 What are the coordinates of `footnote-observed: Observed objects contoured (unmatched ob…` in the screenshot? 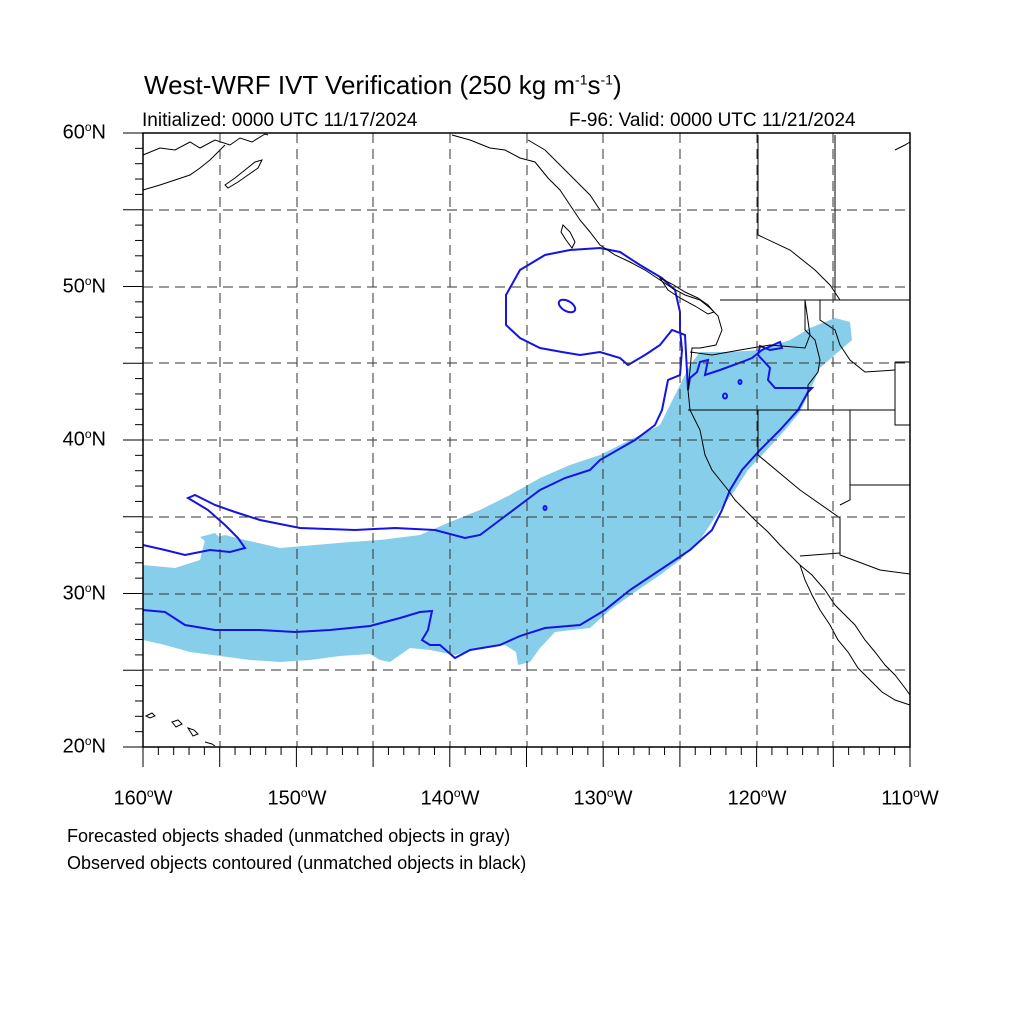 It's located at (297, 863).